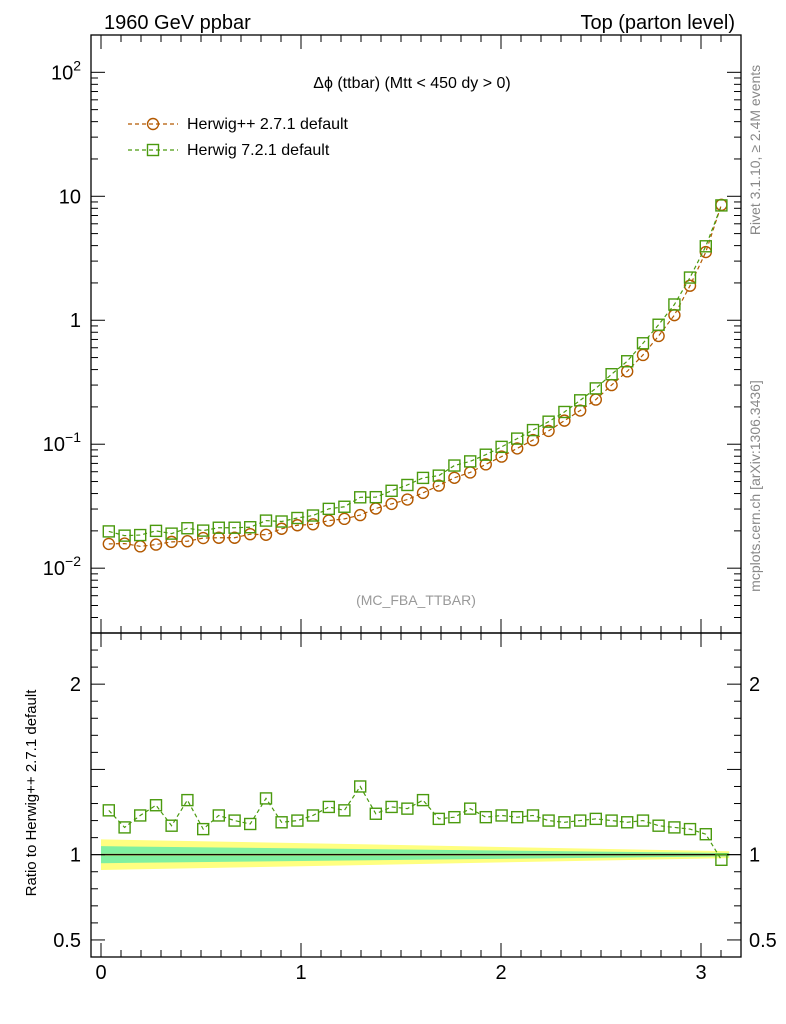 The height and width of the screenshot is (1024, 786). Describe the element at coordinates (62, 566) in the screenshot. I see `y-tick-label: 10−2` at that location.